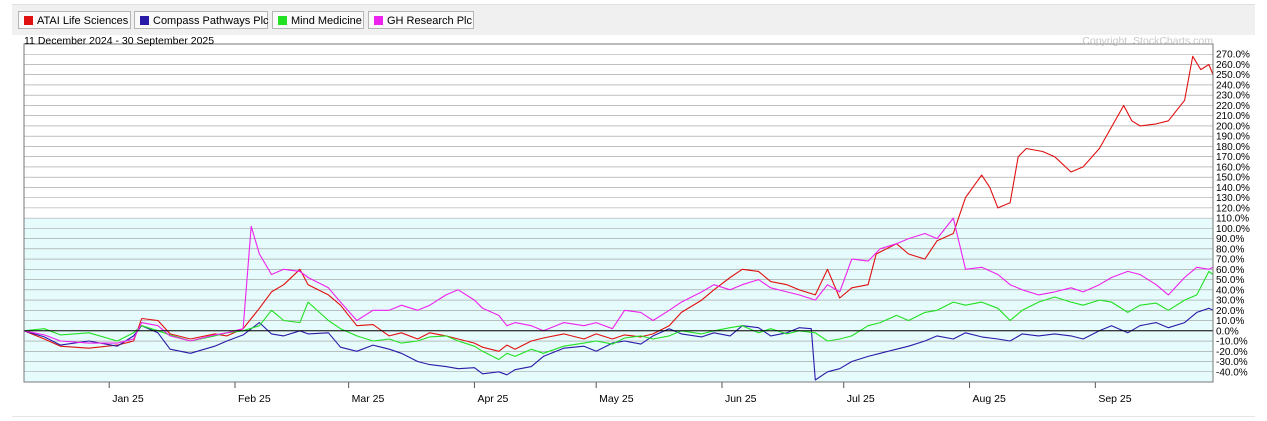 This screenshot has width=1267, height=421. I want to click on legend-label-compass: Compass Pathways Plc, so click(211, 21).